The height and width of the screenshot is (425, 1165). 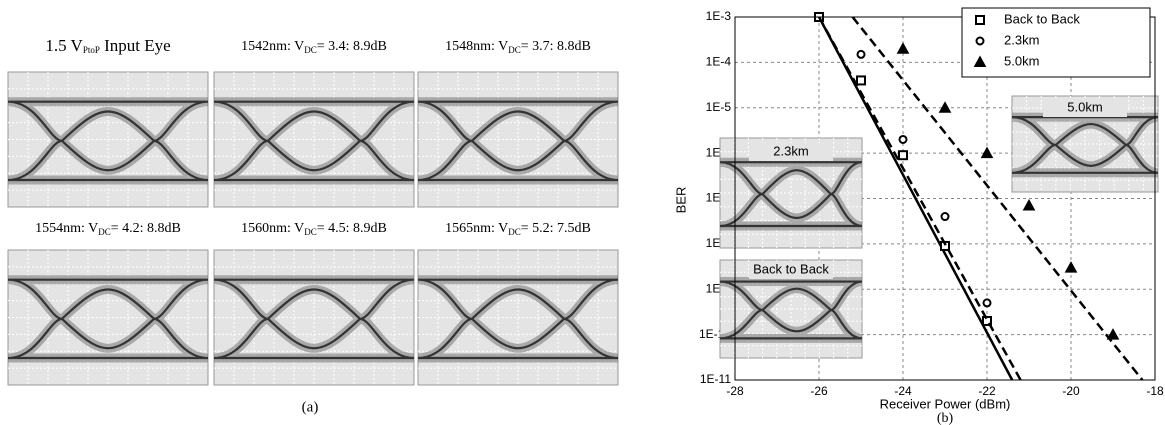 I want to click on x-tick-label: -26, so click(x=819, y=391).